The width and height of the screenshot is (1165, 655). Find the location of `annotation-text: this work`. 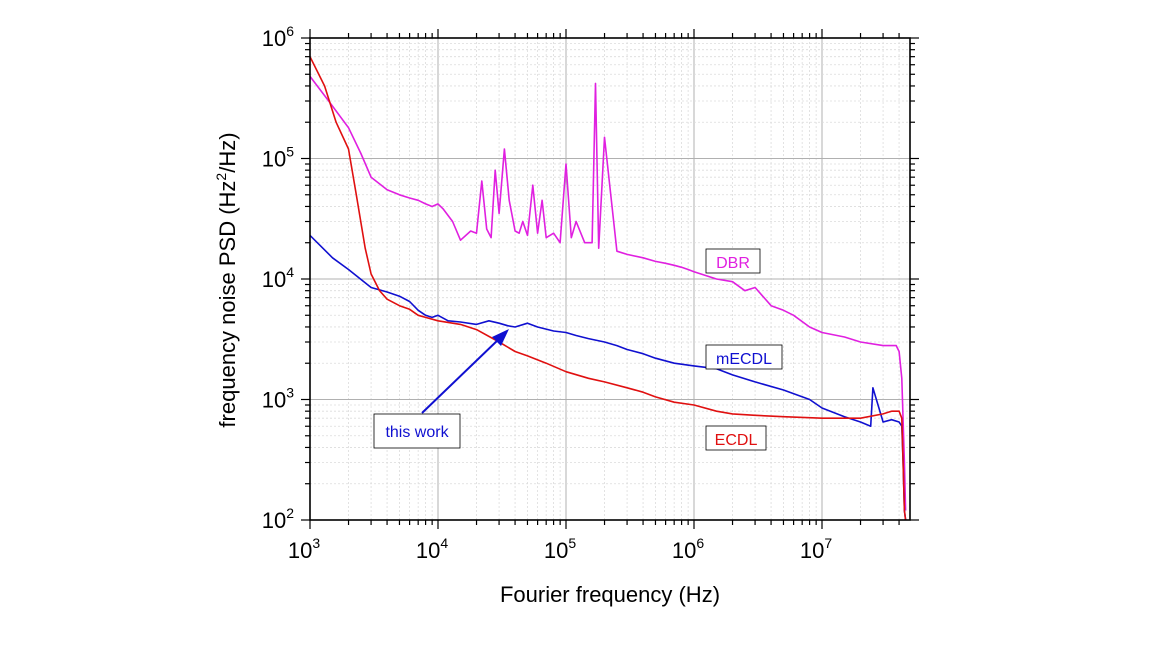

annotation-text: this work is located at coordinates (417, 432).